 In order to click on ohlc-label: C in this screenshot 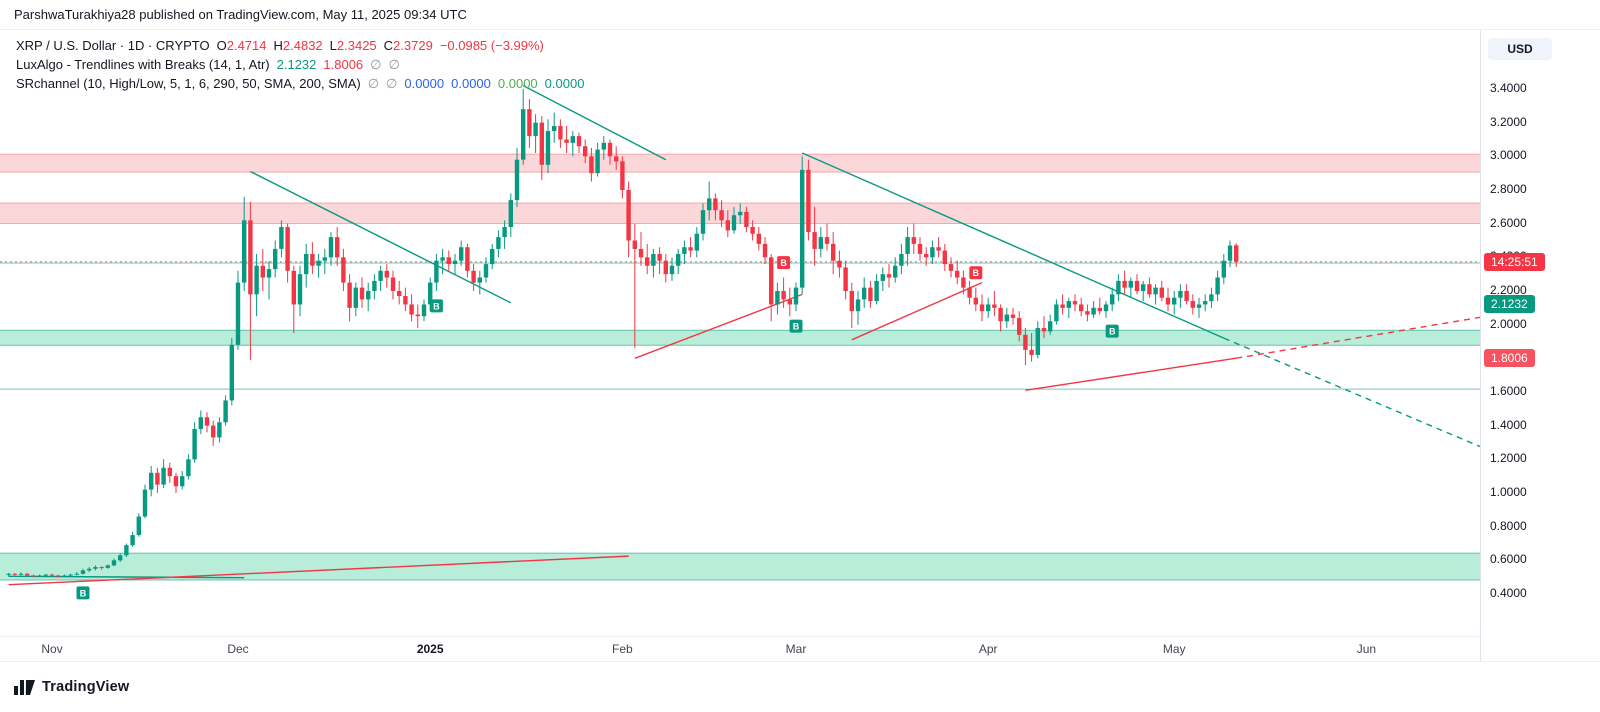, I will do `click(388, 45)`.